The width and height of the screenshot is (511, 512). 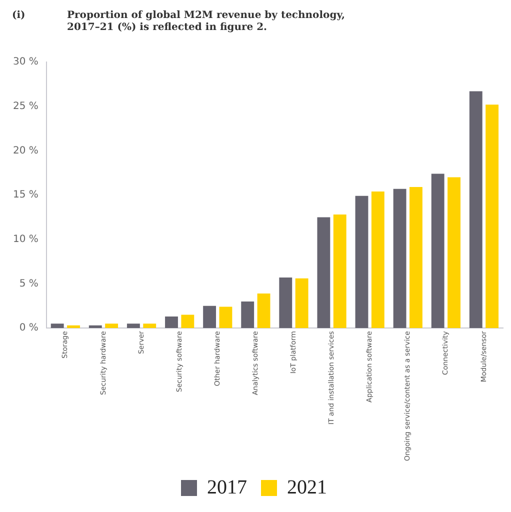 I want to click on text: (i), so click(x=19, y=16).